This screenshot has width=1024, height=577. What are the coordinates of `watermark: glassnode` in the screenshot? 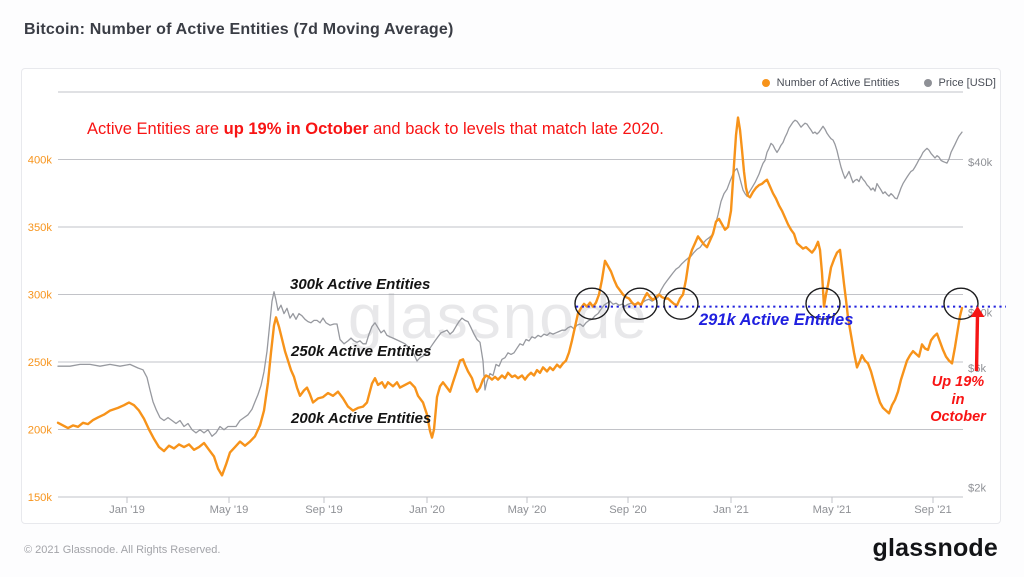 It's located at (498, 317).